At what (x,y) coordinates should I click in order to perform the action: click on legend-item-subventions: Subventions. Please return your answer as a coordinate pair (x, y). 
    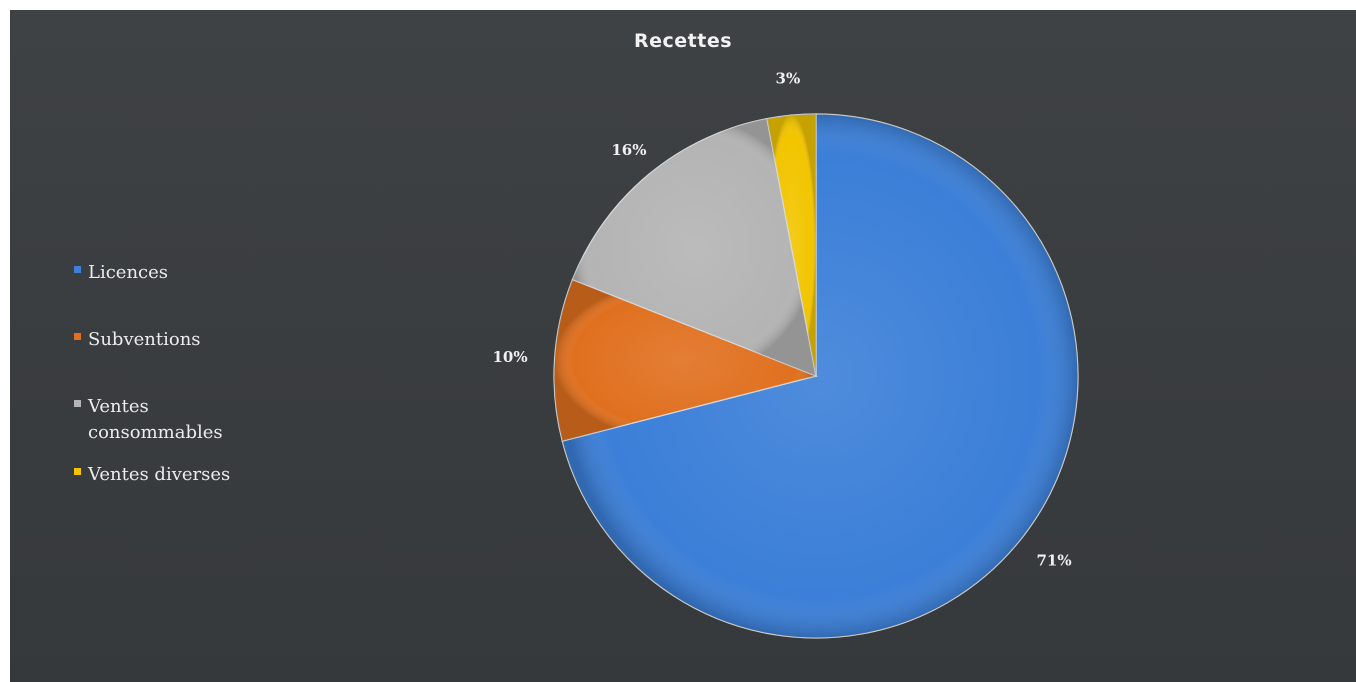
    Looking at the image, I should click on (137, 340).